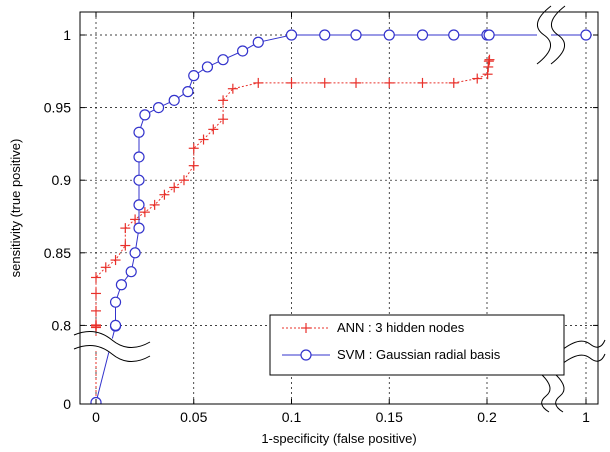 This screenshot has width=610, height=452. What do you see at coordinates (57, 253) in the screenshot?
I see `y-tick-label: 0.85` at bounding box center [57, 253].